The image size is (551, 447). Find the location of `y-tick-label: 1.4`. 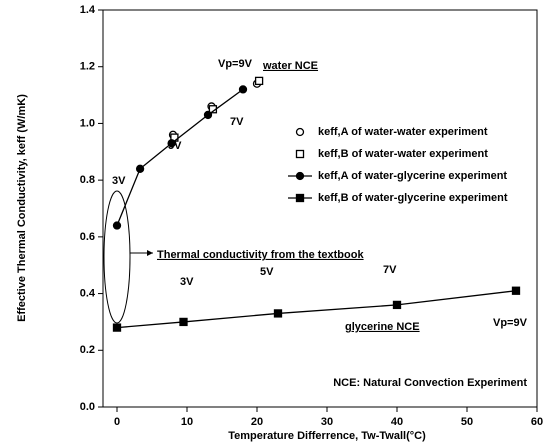

y-tick-label: 1.4 is located at coordinates (88, 10).